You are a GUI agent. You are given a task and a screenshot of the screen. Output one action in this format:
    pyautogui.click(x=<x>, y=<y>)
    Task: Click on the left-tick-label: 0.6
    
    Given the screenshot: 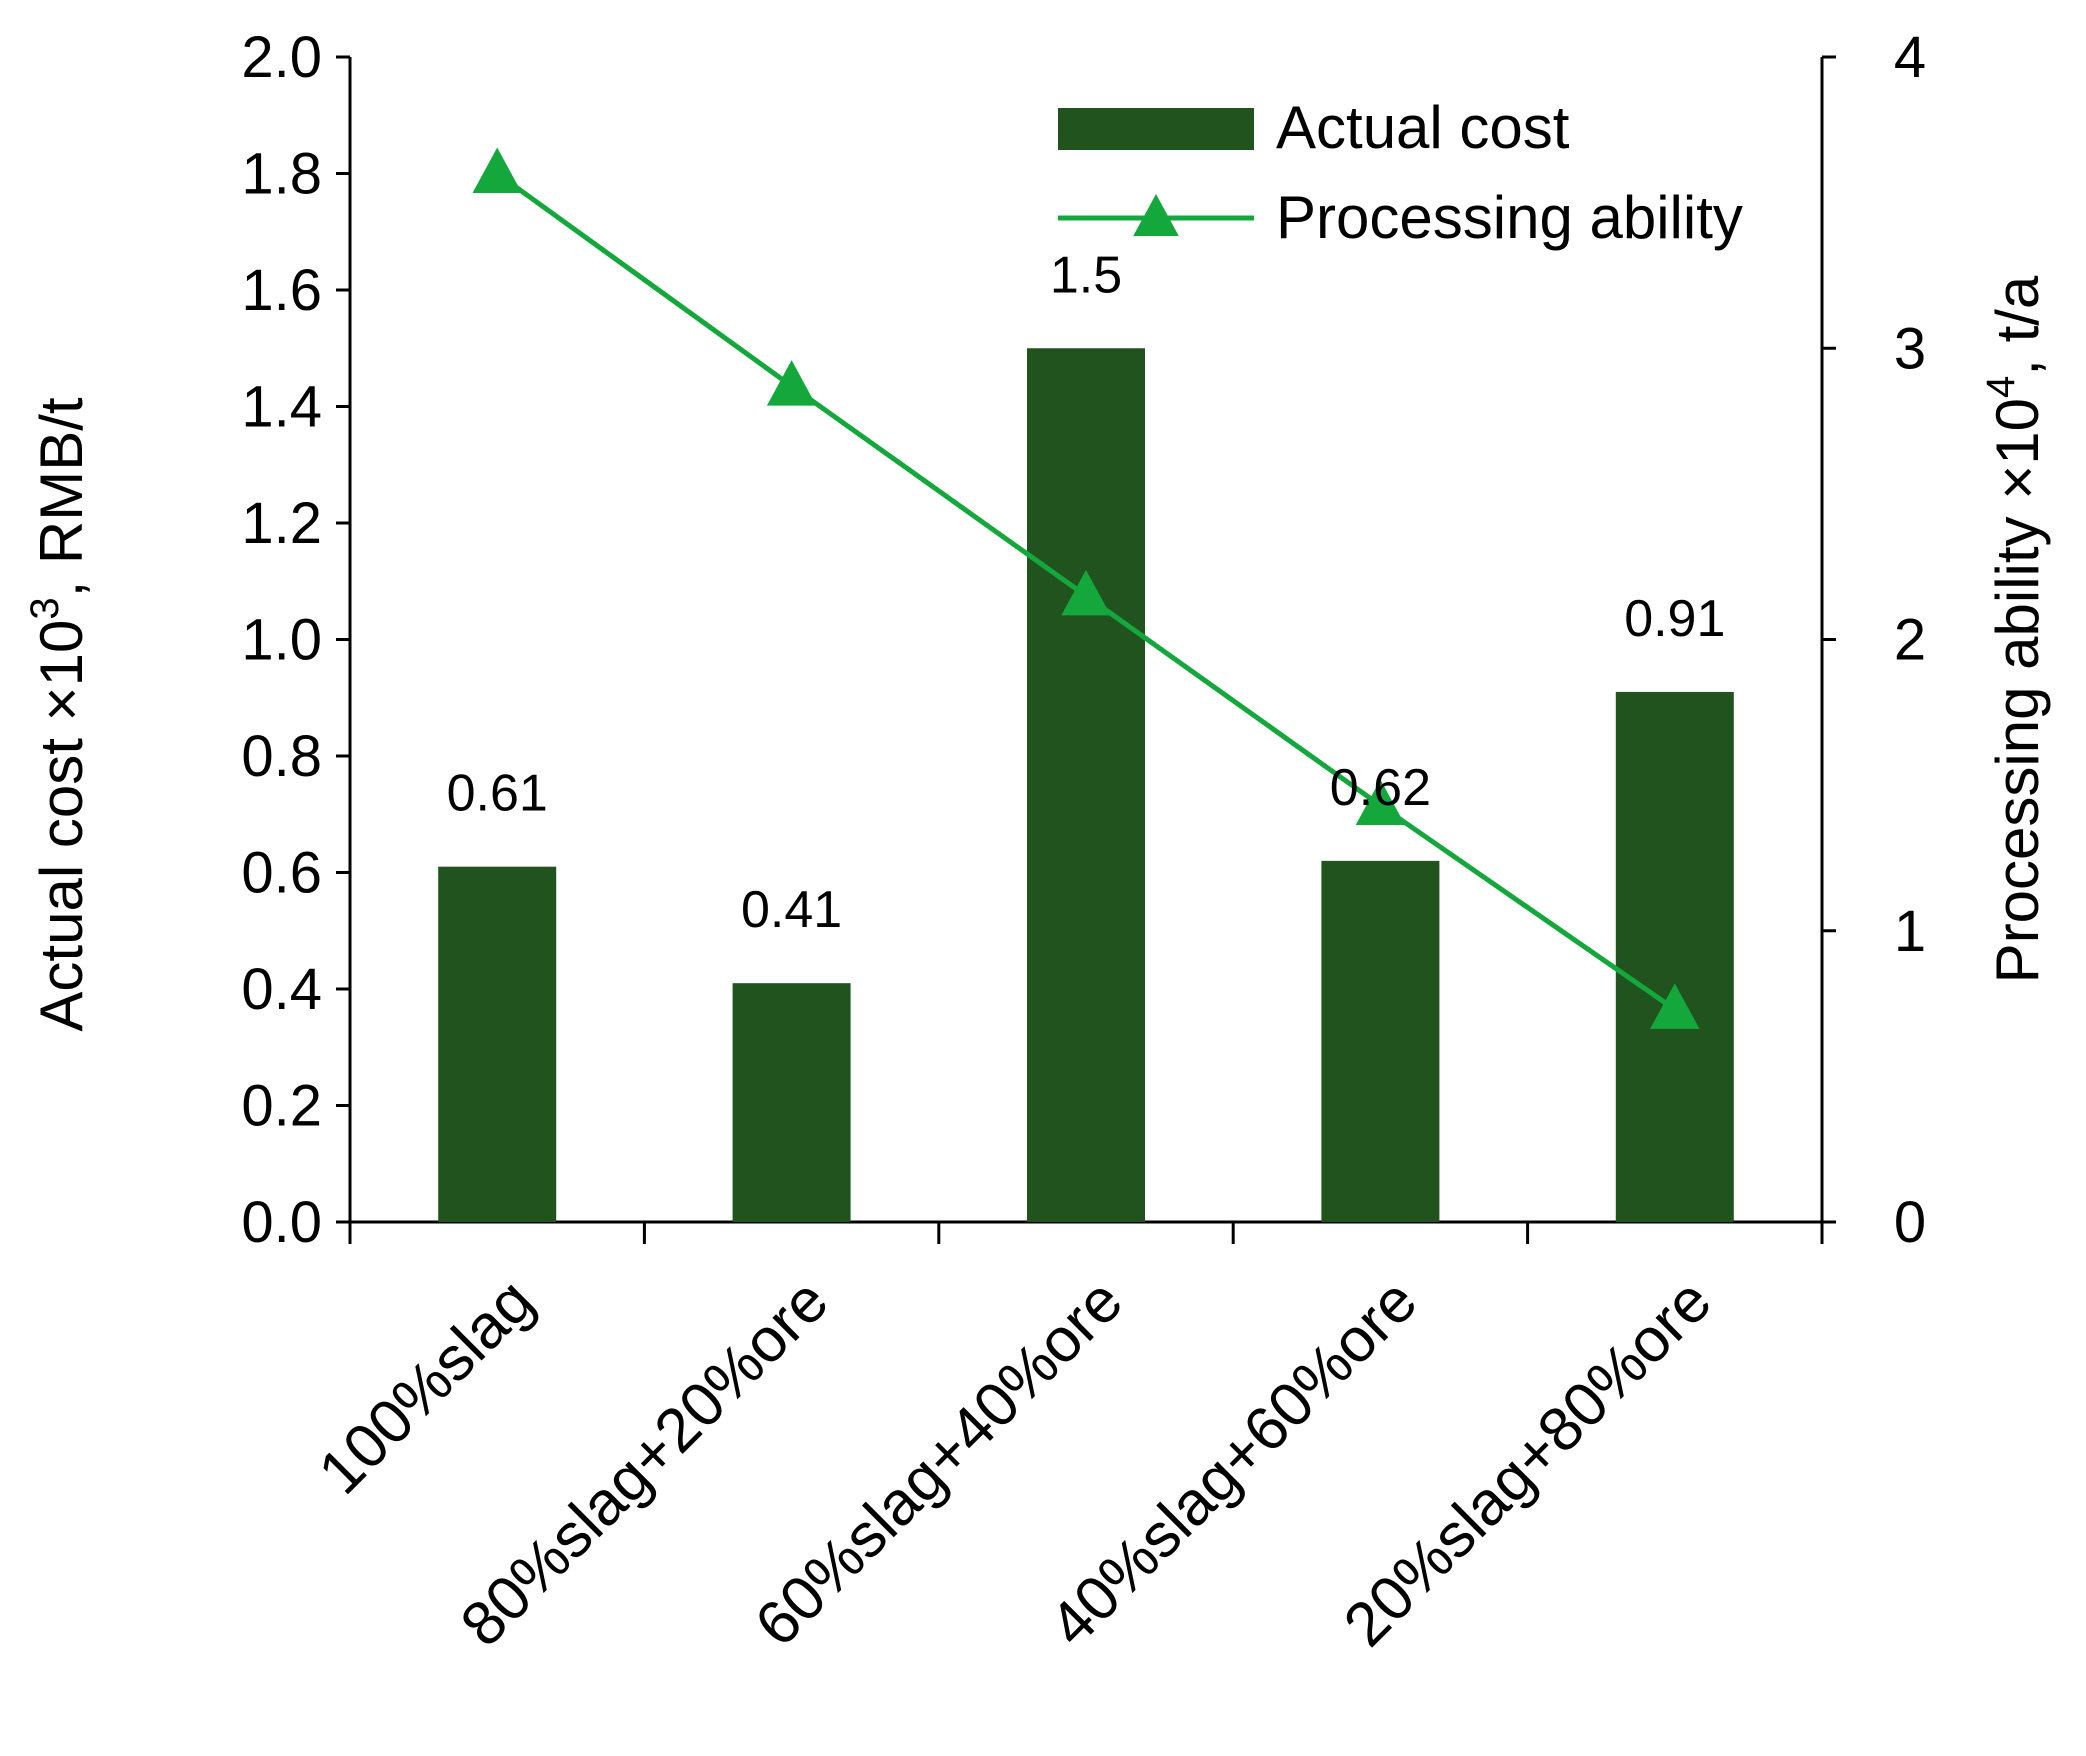 What is the action you would take?
    pyautogui.click(x=281, y=873)
    